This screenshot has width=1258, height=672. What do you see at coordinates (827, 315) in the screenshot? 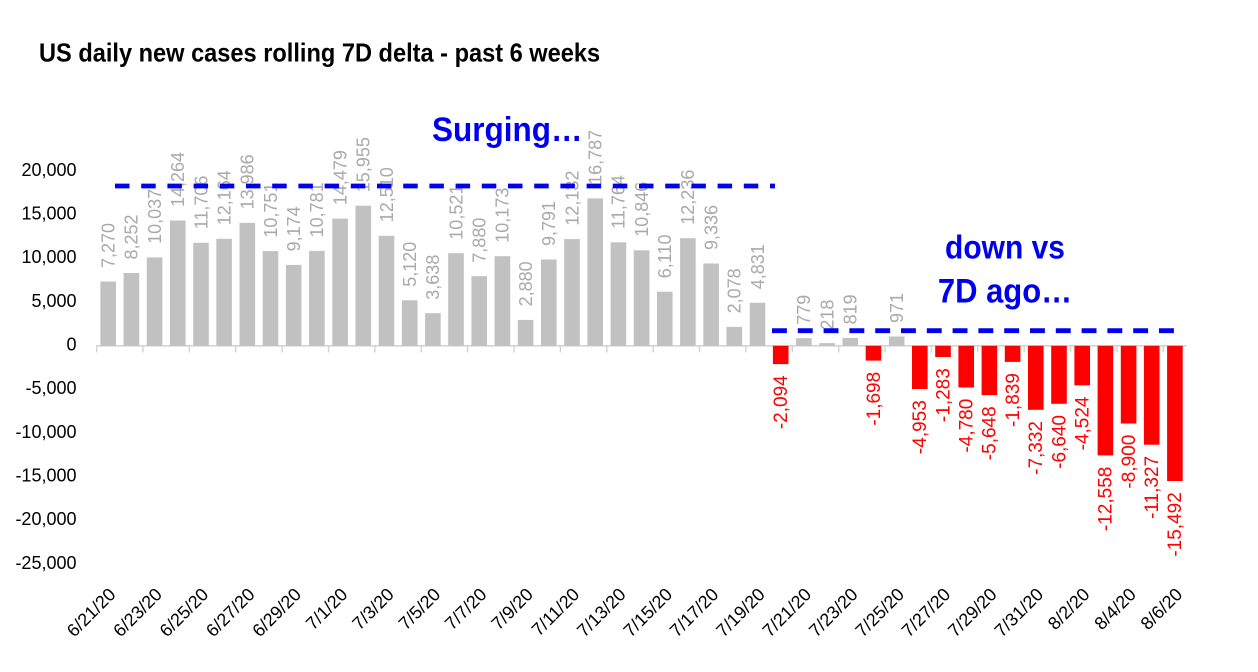
I see `svg-text: 218` at bounding box center [827, 315].